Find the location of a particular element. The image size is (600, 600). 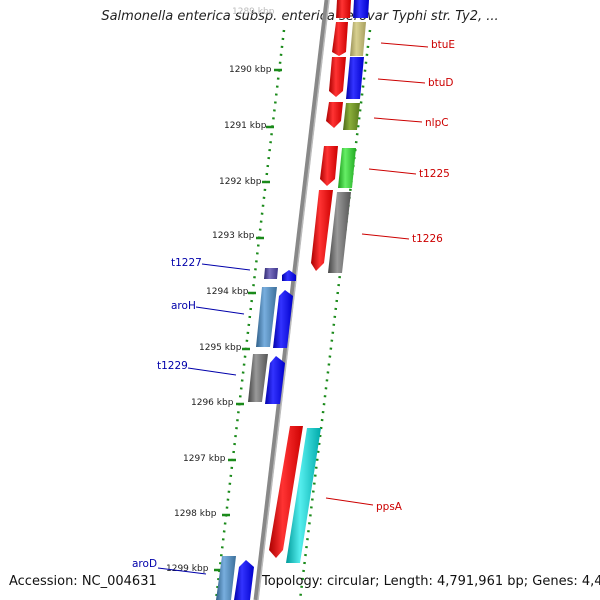

gene-label-t1225: t1225 is located at coordinates (434, 174).